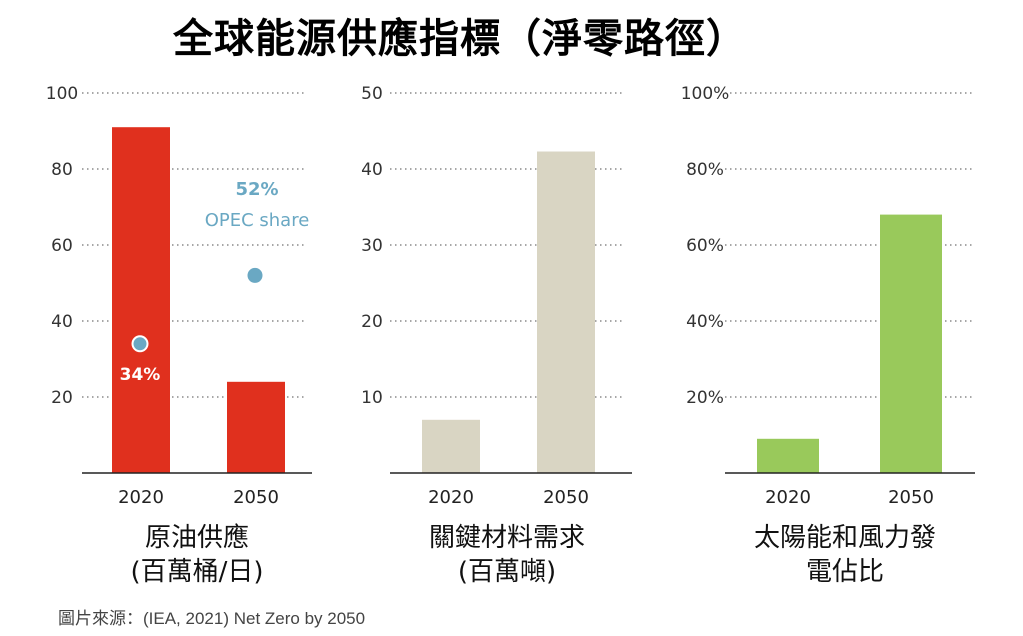 Image resolution: width=1023 pixels, height=636 pixels. What do you see at coordinates (507, 572) in the screenshot?
I see `x-axis-label: (百萬噸)` at bounding box center [507, 572].